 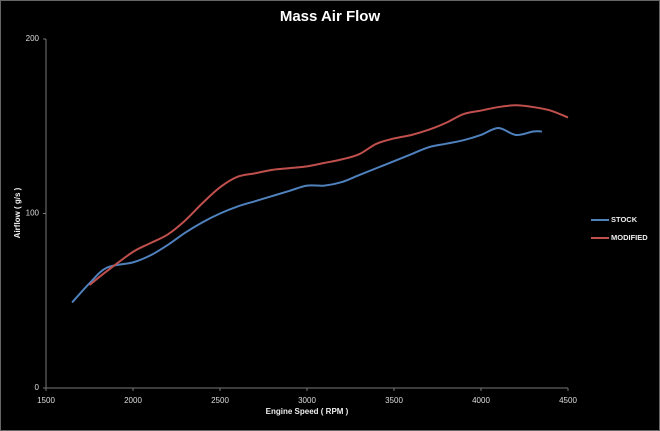 What do you see at coordinates (481, 400) in the screenshot?
I see `x-tick-label: 4000` at bounding box center [481, 400].